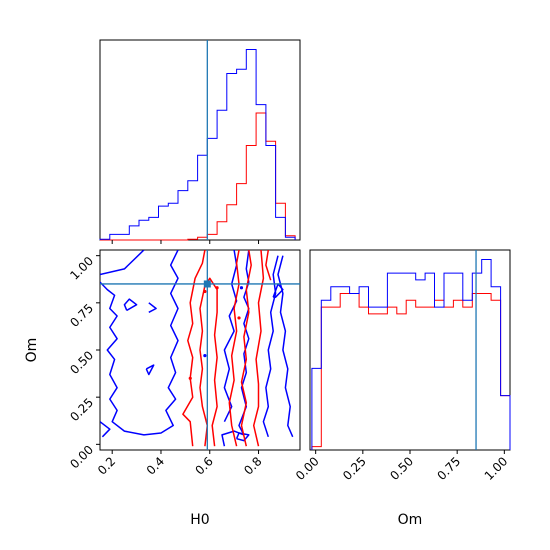 Image resolution: width=550 pixels, height=550 pixels. What do you see at coordinates (81, 315) in the screenshot?
I see `om-y-tick-label: 0.75` at bounding box center [81, 315].